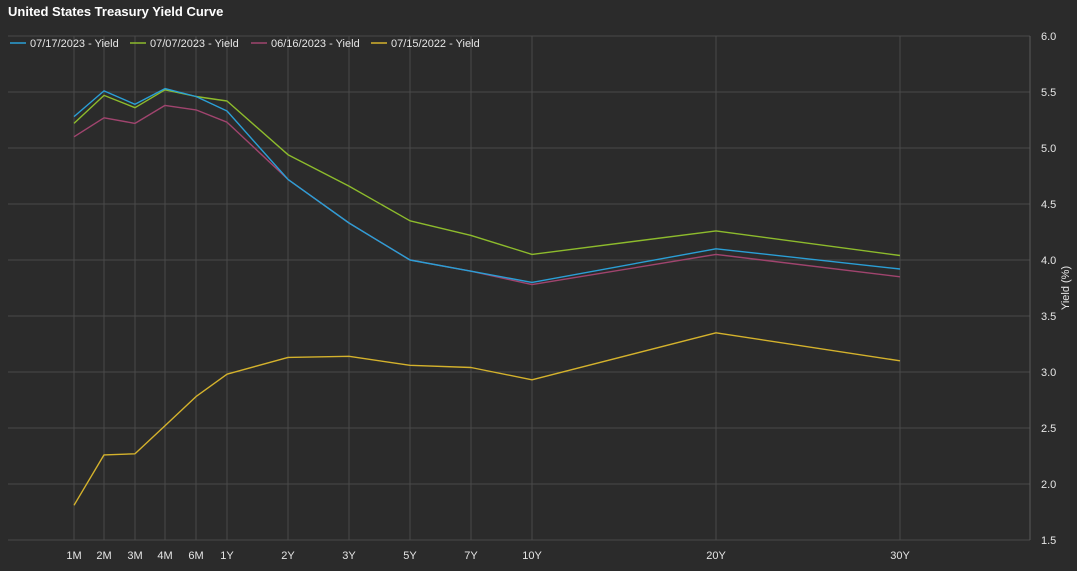 Image resolution: width=1077 pixels, height=571 pixels. I want to click on x-tick-label: 2Y, so click(288, 556).